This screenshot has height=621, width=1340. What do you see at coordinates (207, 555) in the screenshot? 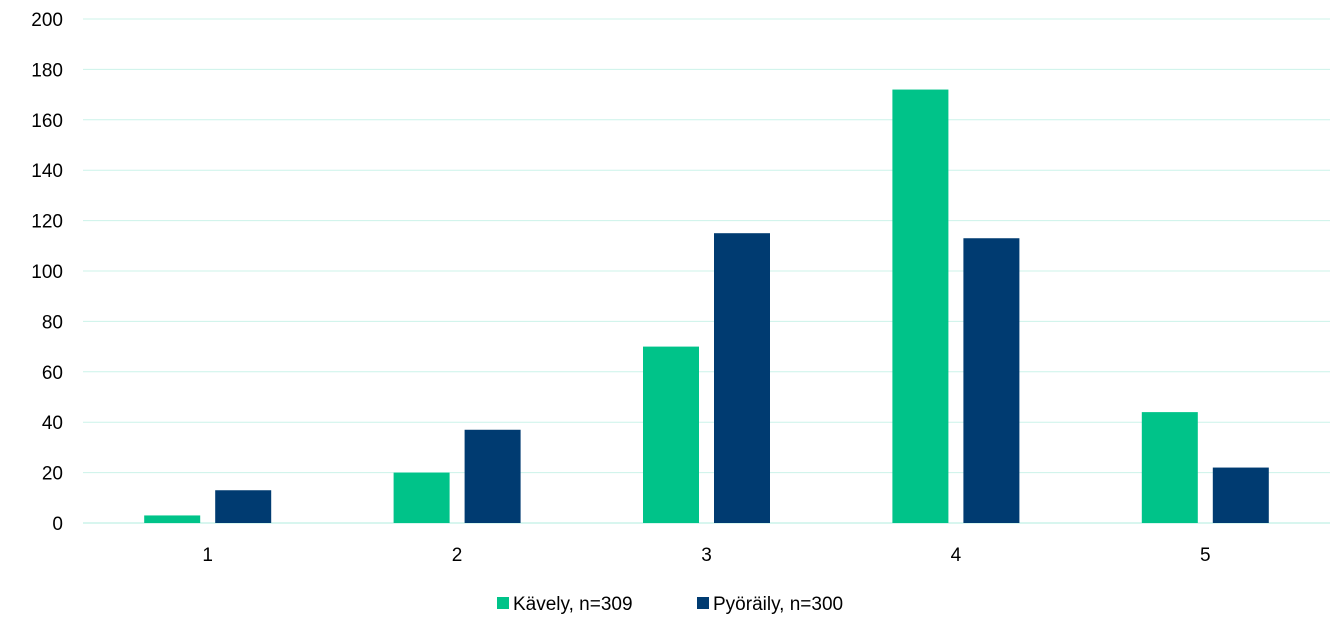
I see `x-tick-label: 1` at bounding box center [207, 555].